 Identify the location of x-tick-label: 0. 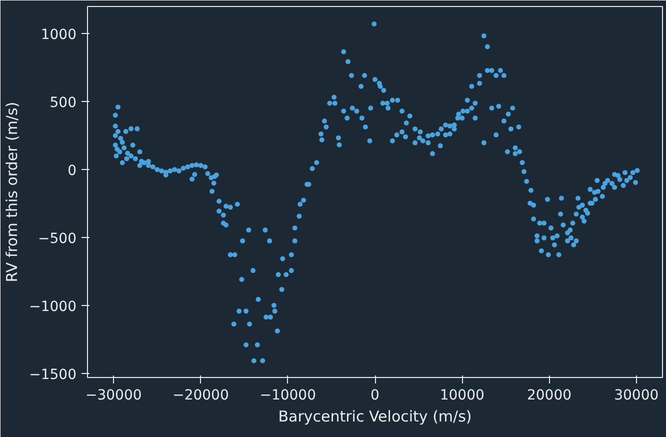
(375, 396).